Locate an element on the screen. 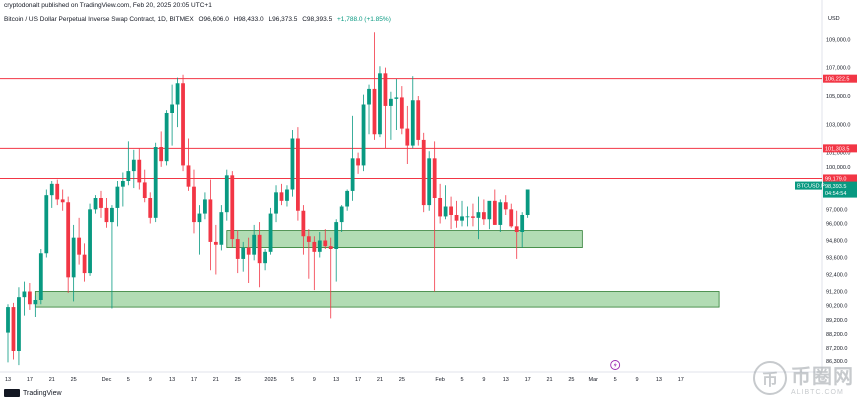 The image size is (860, 402). y-tick-11: 91,200.0 is located at coordinates (836, 293).